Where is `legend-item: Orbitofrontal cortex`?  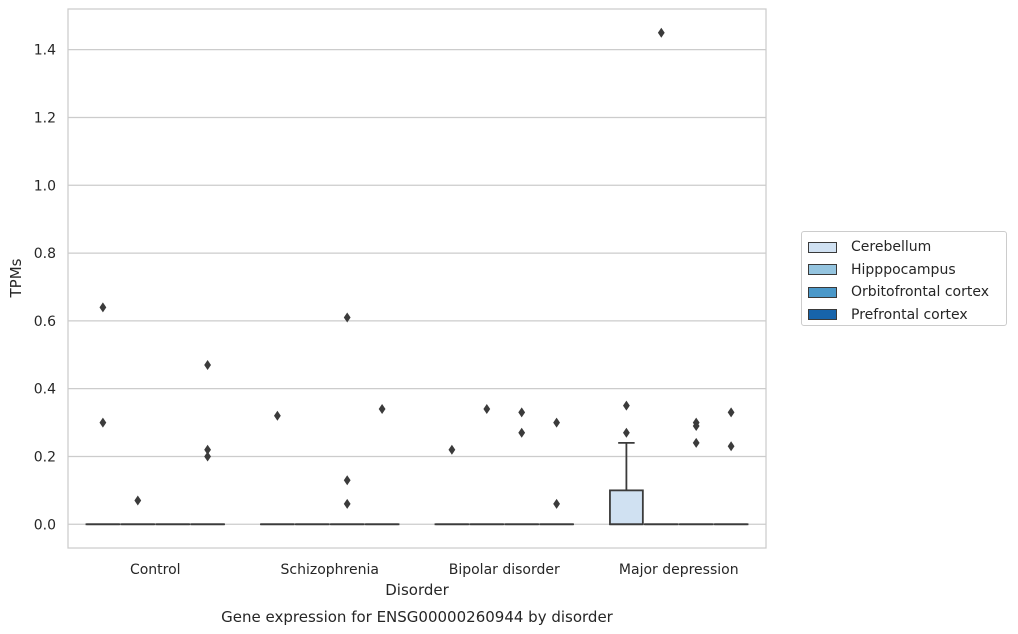 legend-item: Orbitofrontal cortex is located at coordinates (907, 292).